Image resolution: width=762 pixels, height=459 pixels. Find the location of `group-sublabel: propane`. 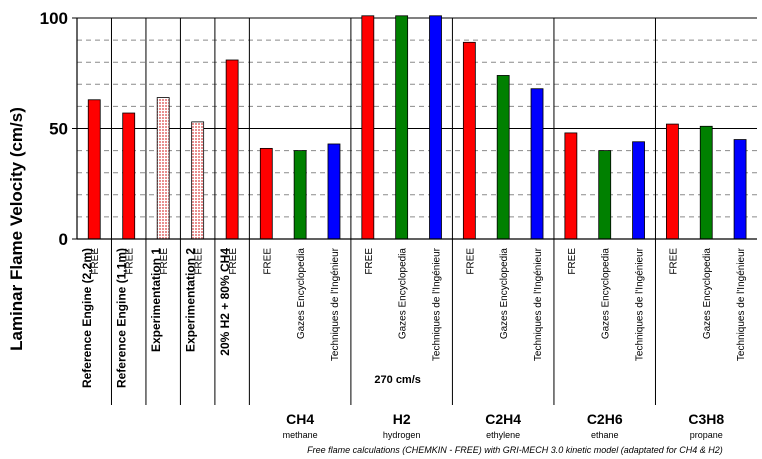

group-sublabel: propane is located at coordinates (706, 435).